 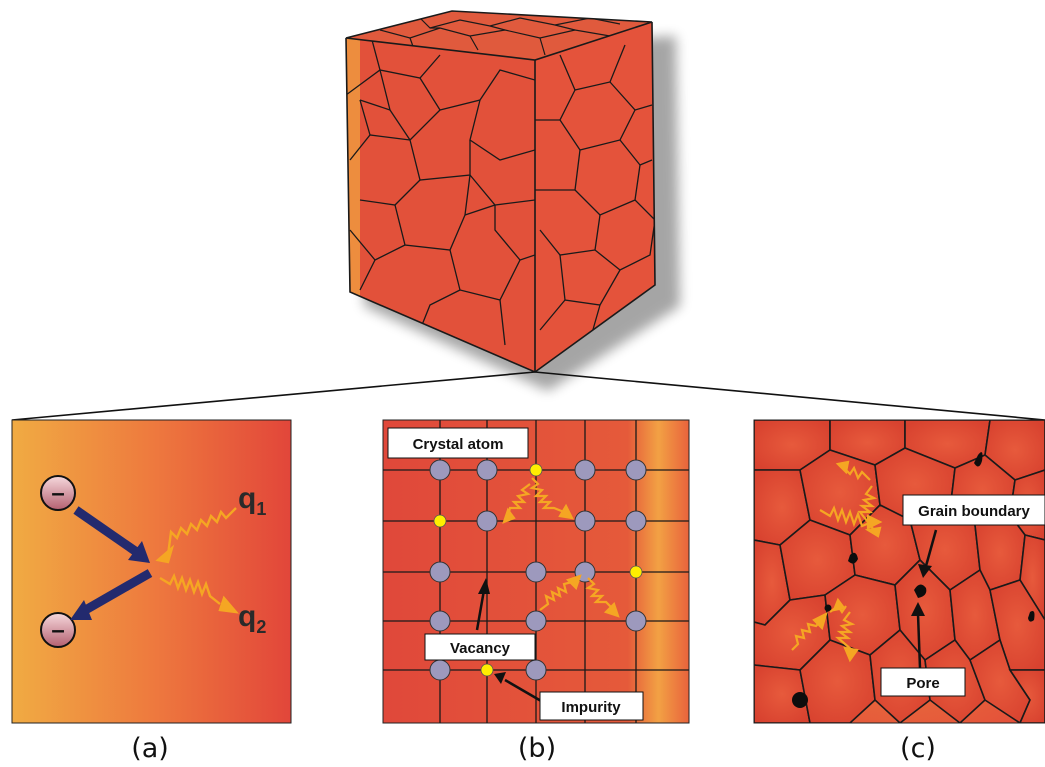 I want to click on panel-c-grain-boundaries: Grain boundary Pore (c), so click(x=899, y=591).